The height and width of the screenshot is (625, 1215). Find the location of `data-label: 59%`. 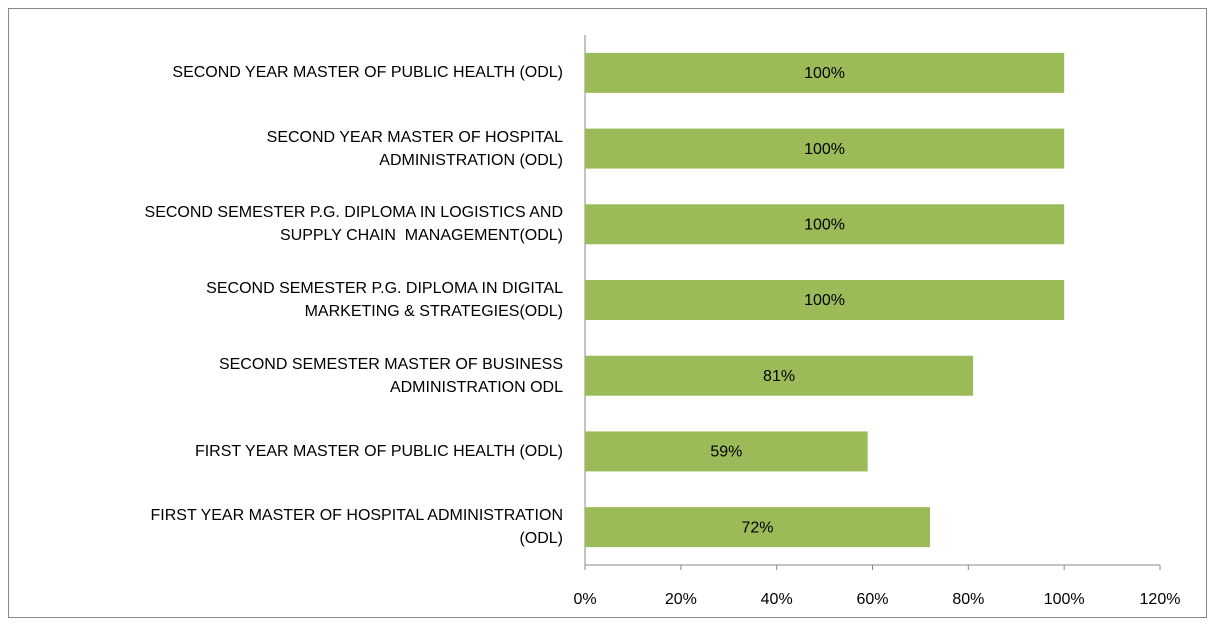

data-label: 59% is located at coordinates (726, 452).